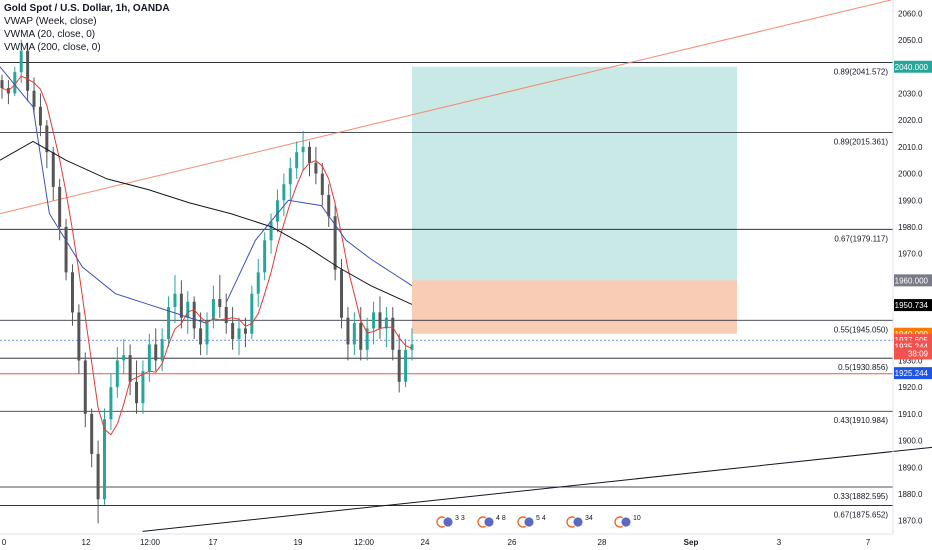  Describe the element at coordinates (861, 420) in the screenshot. I see `fib-label: 0.43(1910.984)` at that location.